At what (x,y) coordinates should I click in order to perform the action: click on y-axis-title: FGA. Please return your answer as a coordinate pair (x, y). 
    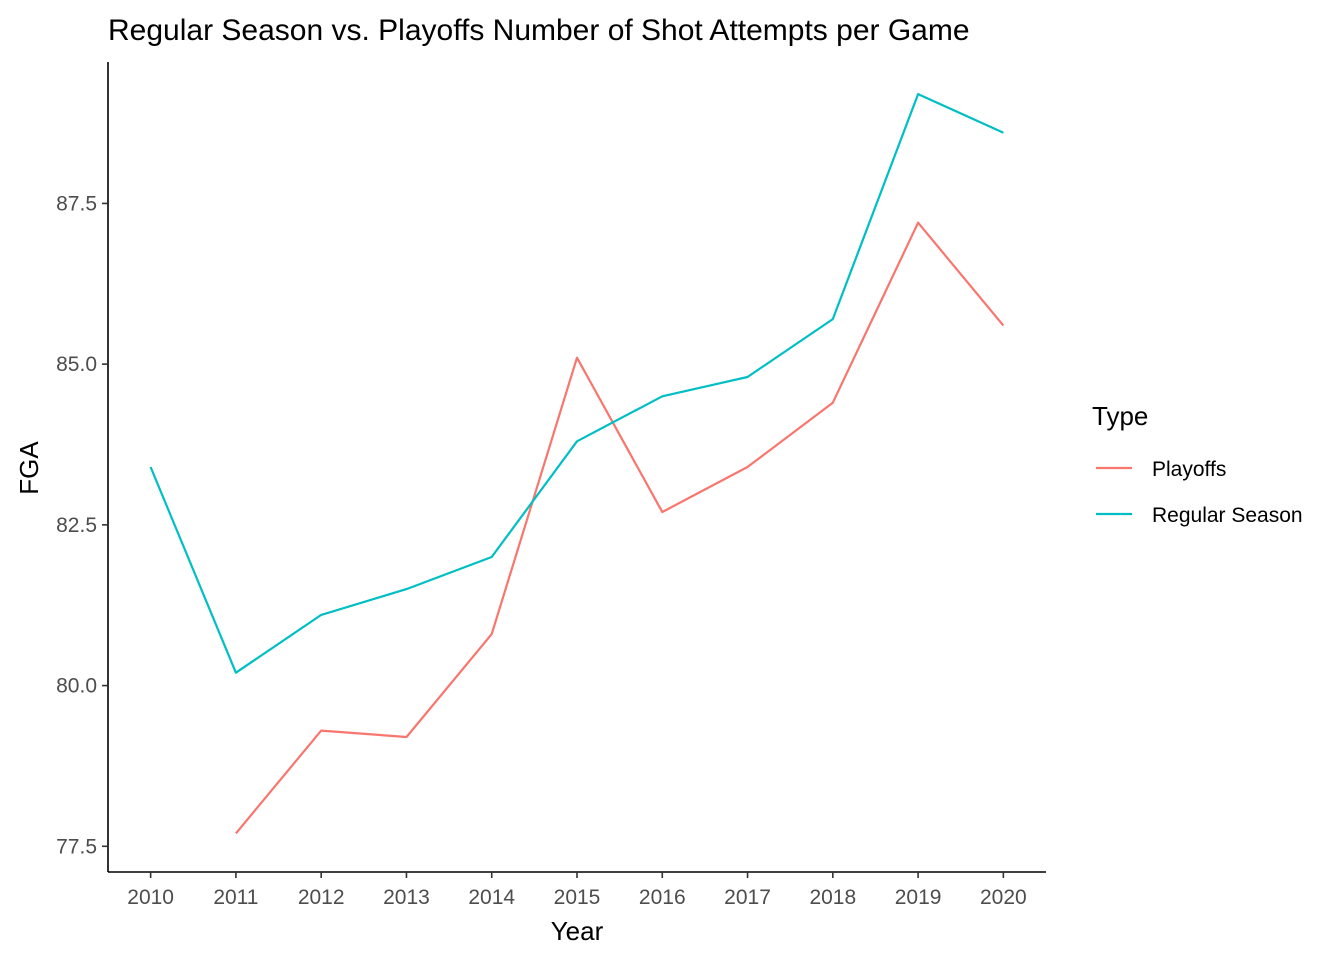
    Looking at the image, I should click on (29, 468).